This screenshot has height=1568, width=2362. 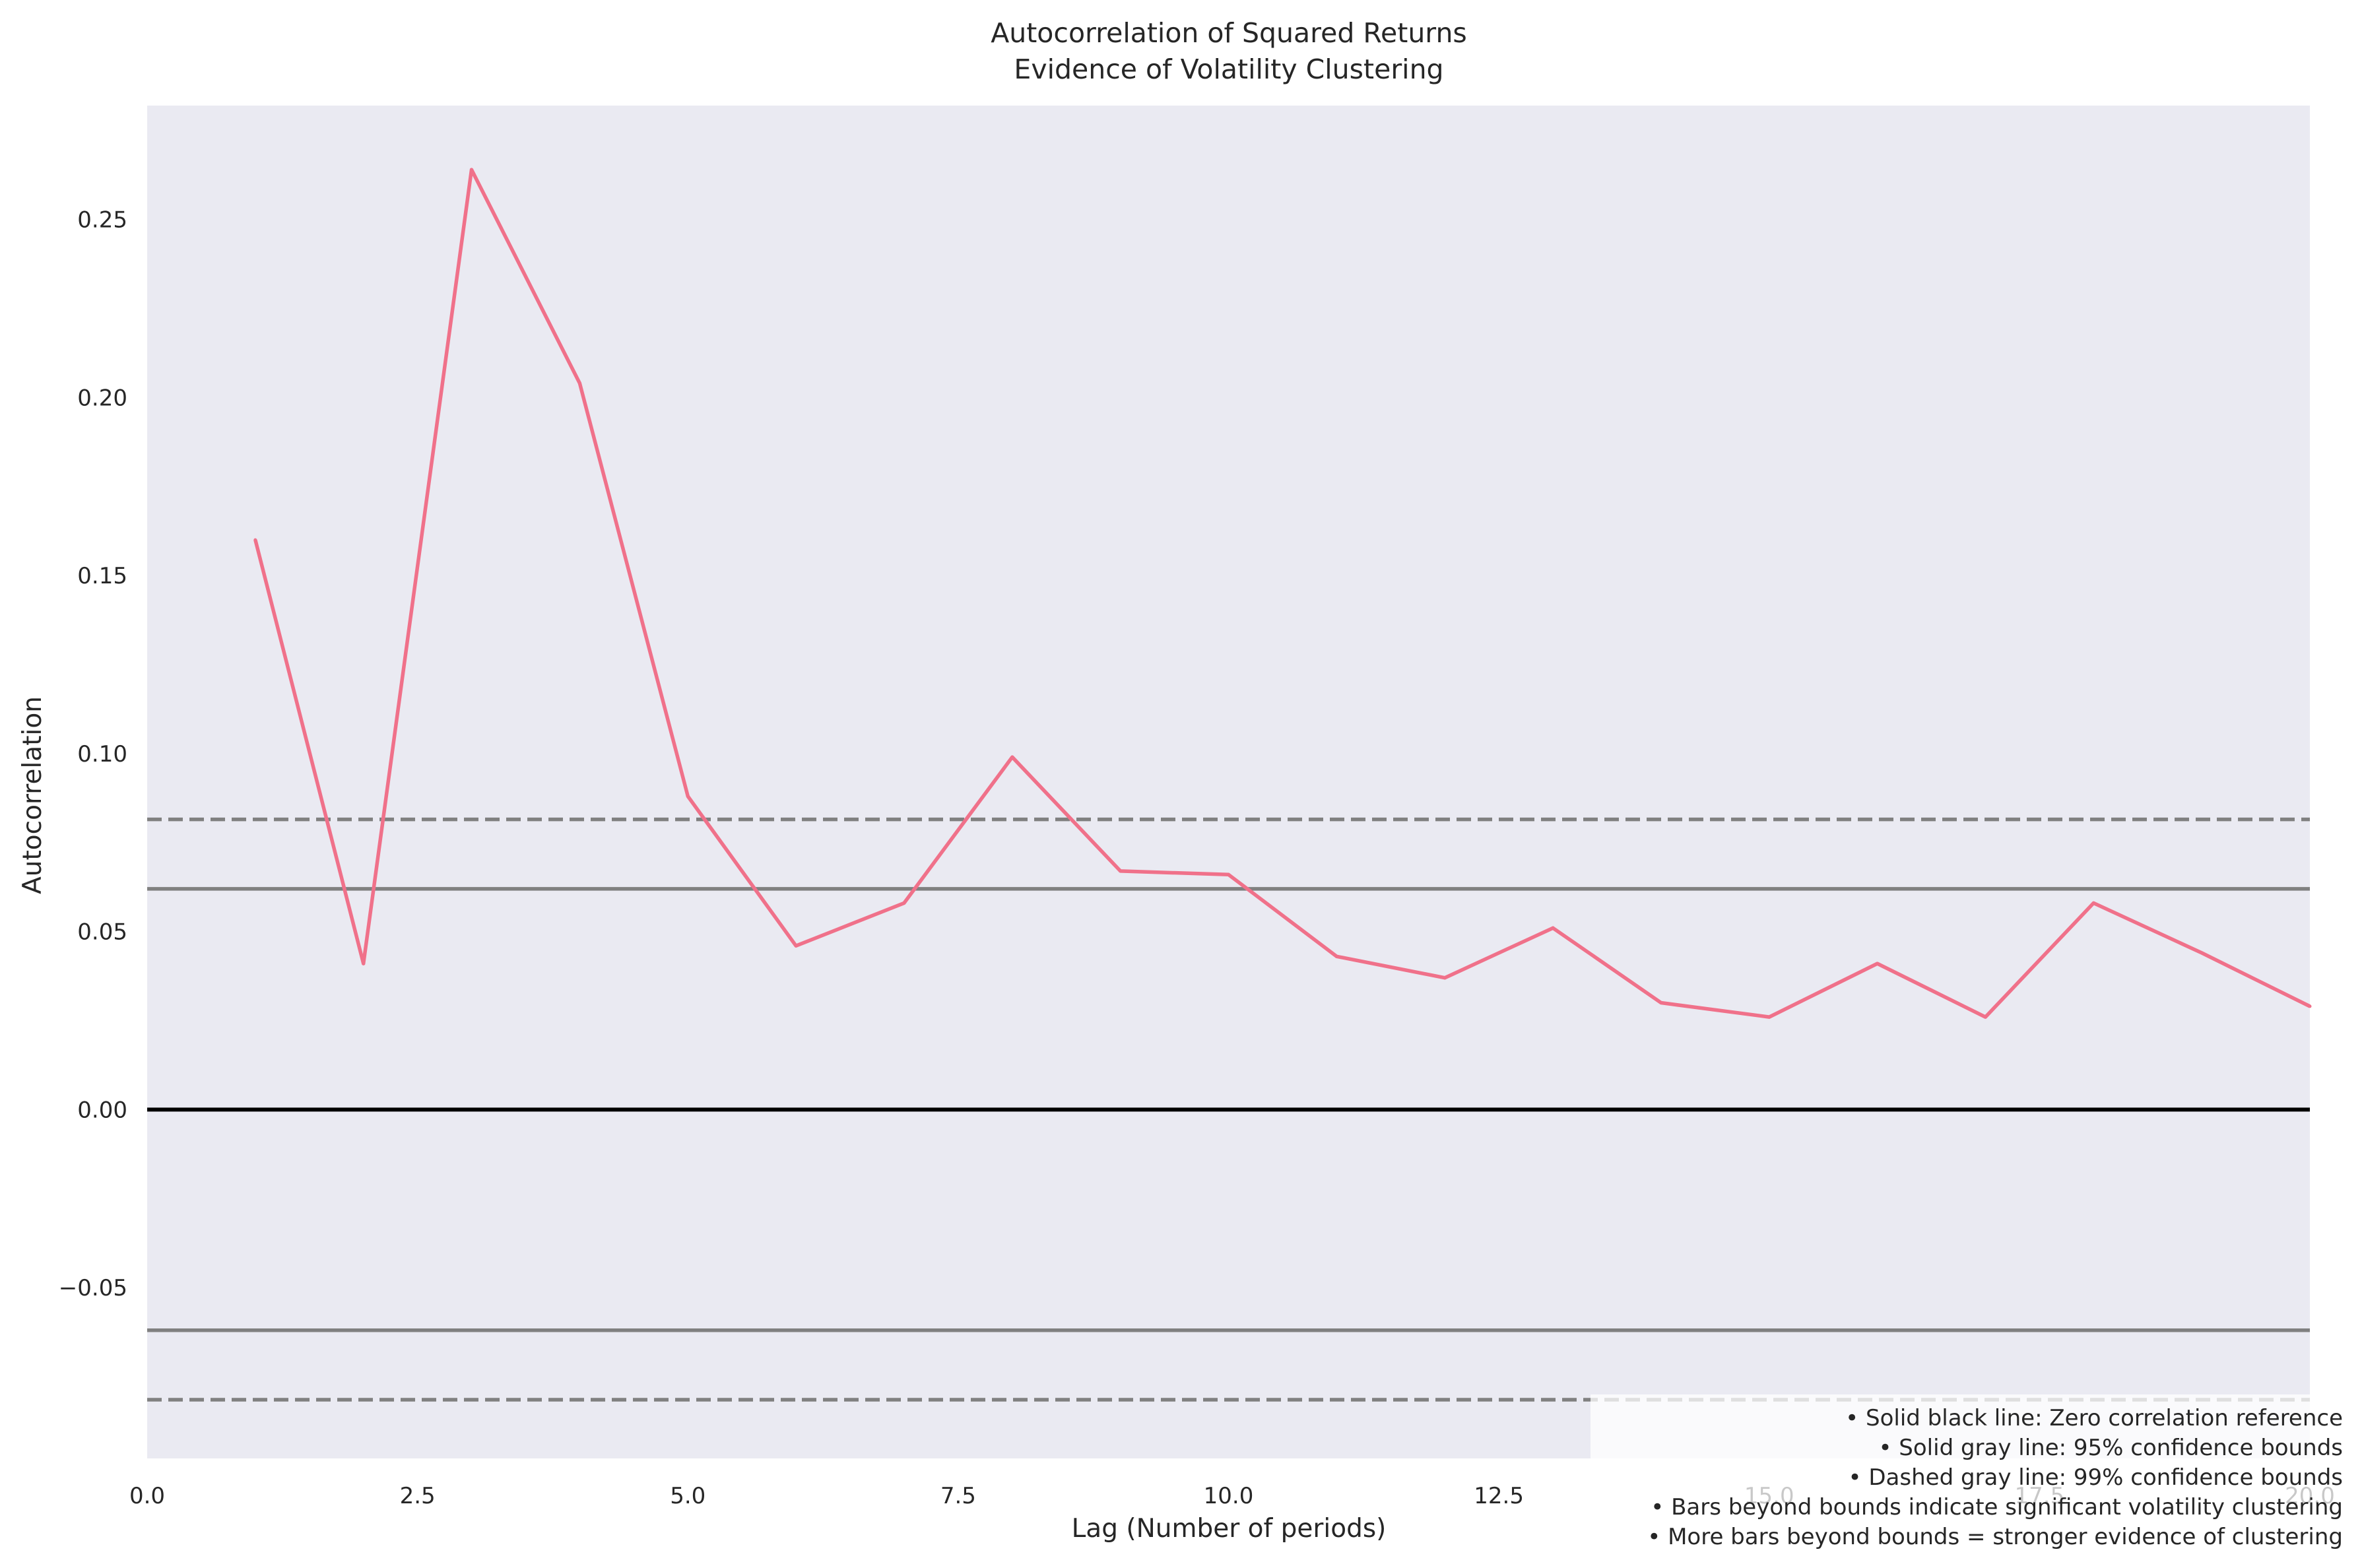 I want to click on x-axis-label: Lag (Number of periods), so click(x=1229, y=1529).